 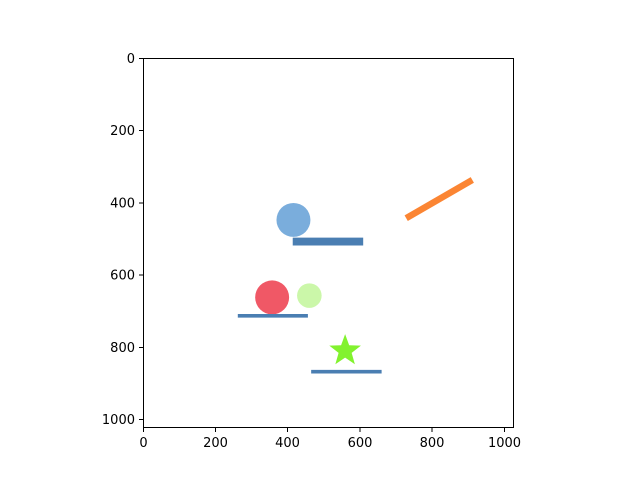 I want to click on x-tick-label: 1000, so click(x=504, y=443).